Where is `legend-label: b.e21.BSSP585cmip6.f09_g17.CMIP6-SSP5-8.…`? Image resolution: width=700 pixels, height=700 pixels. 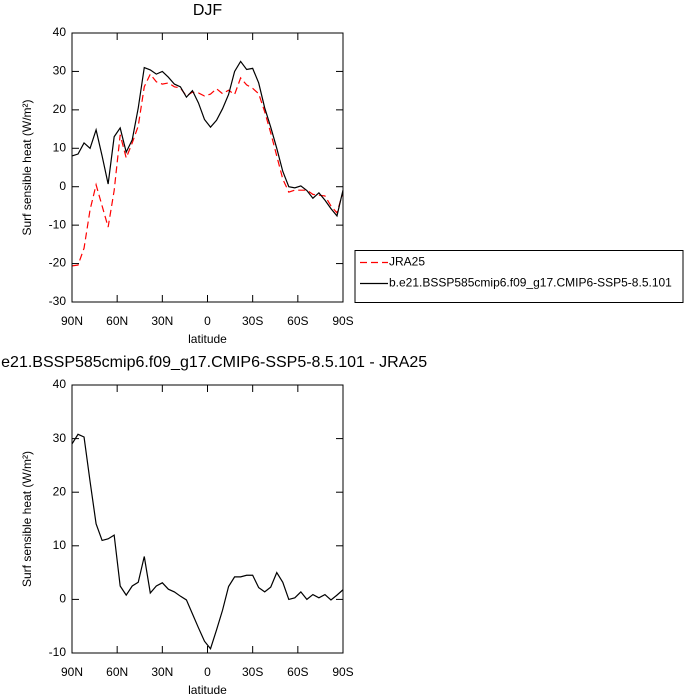
legend-label: b.e21.BSSP585cmip6.f09_g17.CMIP6-SSP5-8.… is located at coordinates (530, 283).